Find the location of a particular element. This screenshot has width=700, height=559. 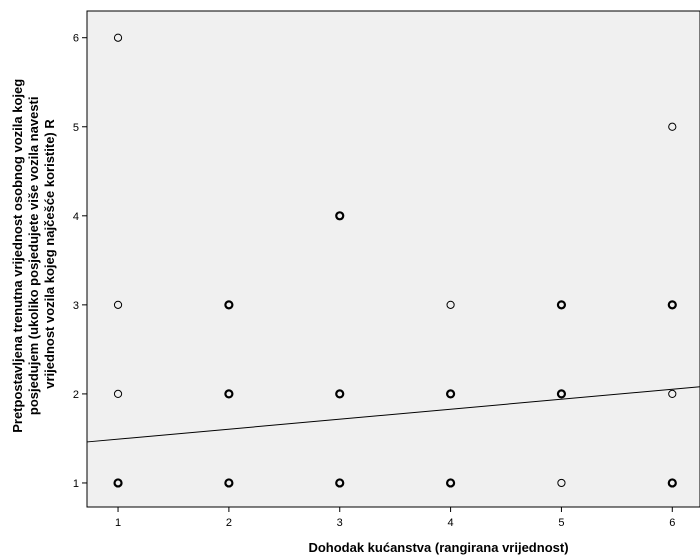

x-tick-label-5: 5 is located at coordinates (561, 523).